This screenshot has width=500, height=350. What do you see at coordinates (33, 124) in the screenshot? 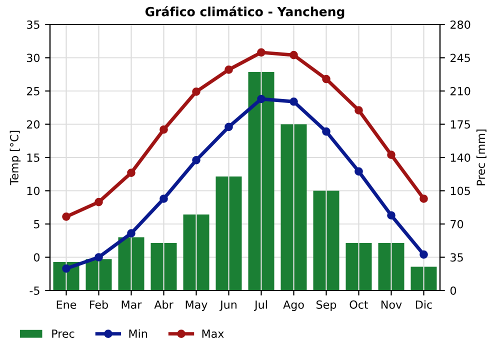
I see `y-tick-label: 20` at bounding box center [33, 124].